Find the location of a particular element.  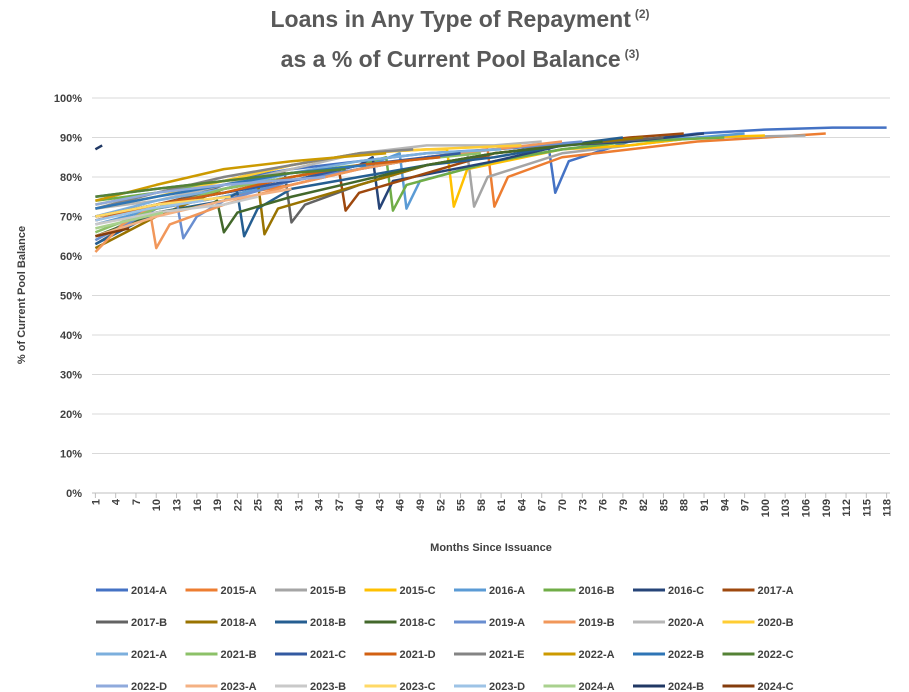

x-tick-label: 73 is located at coordinates (583, 505).